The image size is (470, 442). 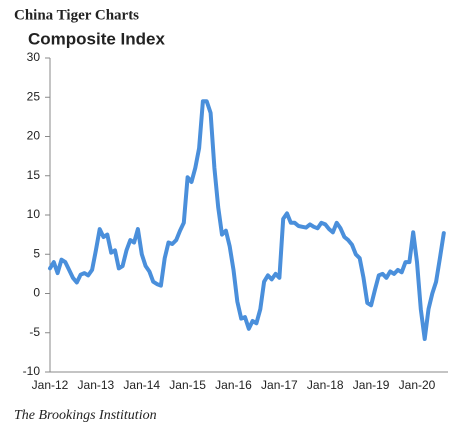 I want to click on y-tick-label: -10, so click(x=32, y=371).